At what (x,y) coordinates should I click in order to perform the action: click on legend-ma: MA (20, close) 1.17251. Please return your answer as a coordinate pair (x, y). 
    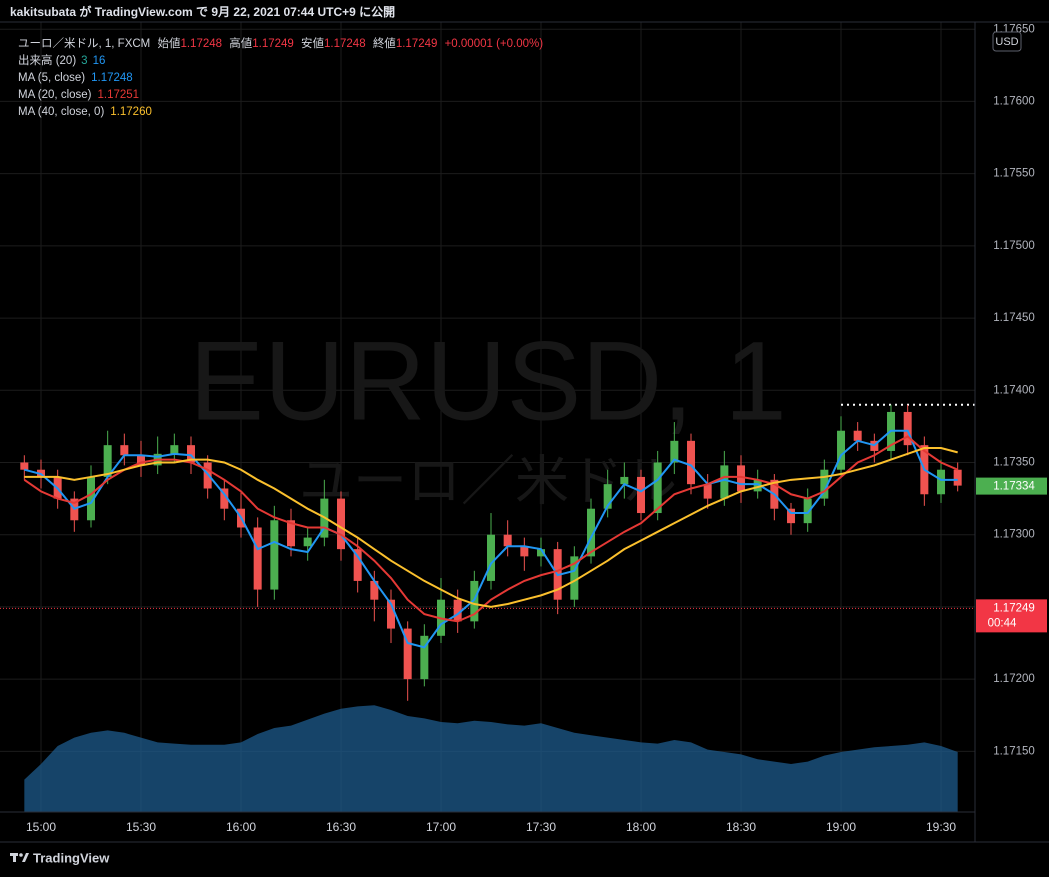
    Looking at the image, I should click on (78, 95).